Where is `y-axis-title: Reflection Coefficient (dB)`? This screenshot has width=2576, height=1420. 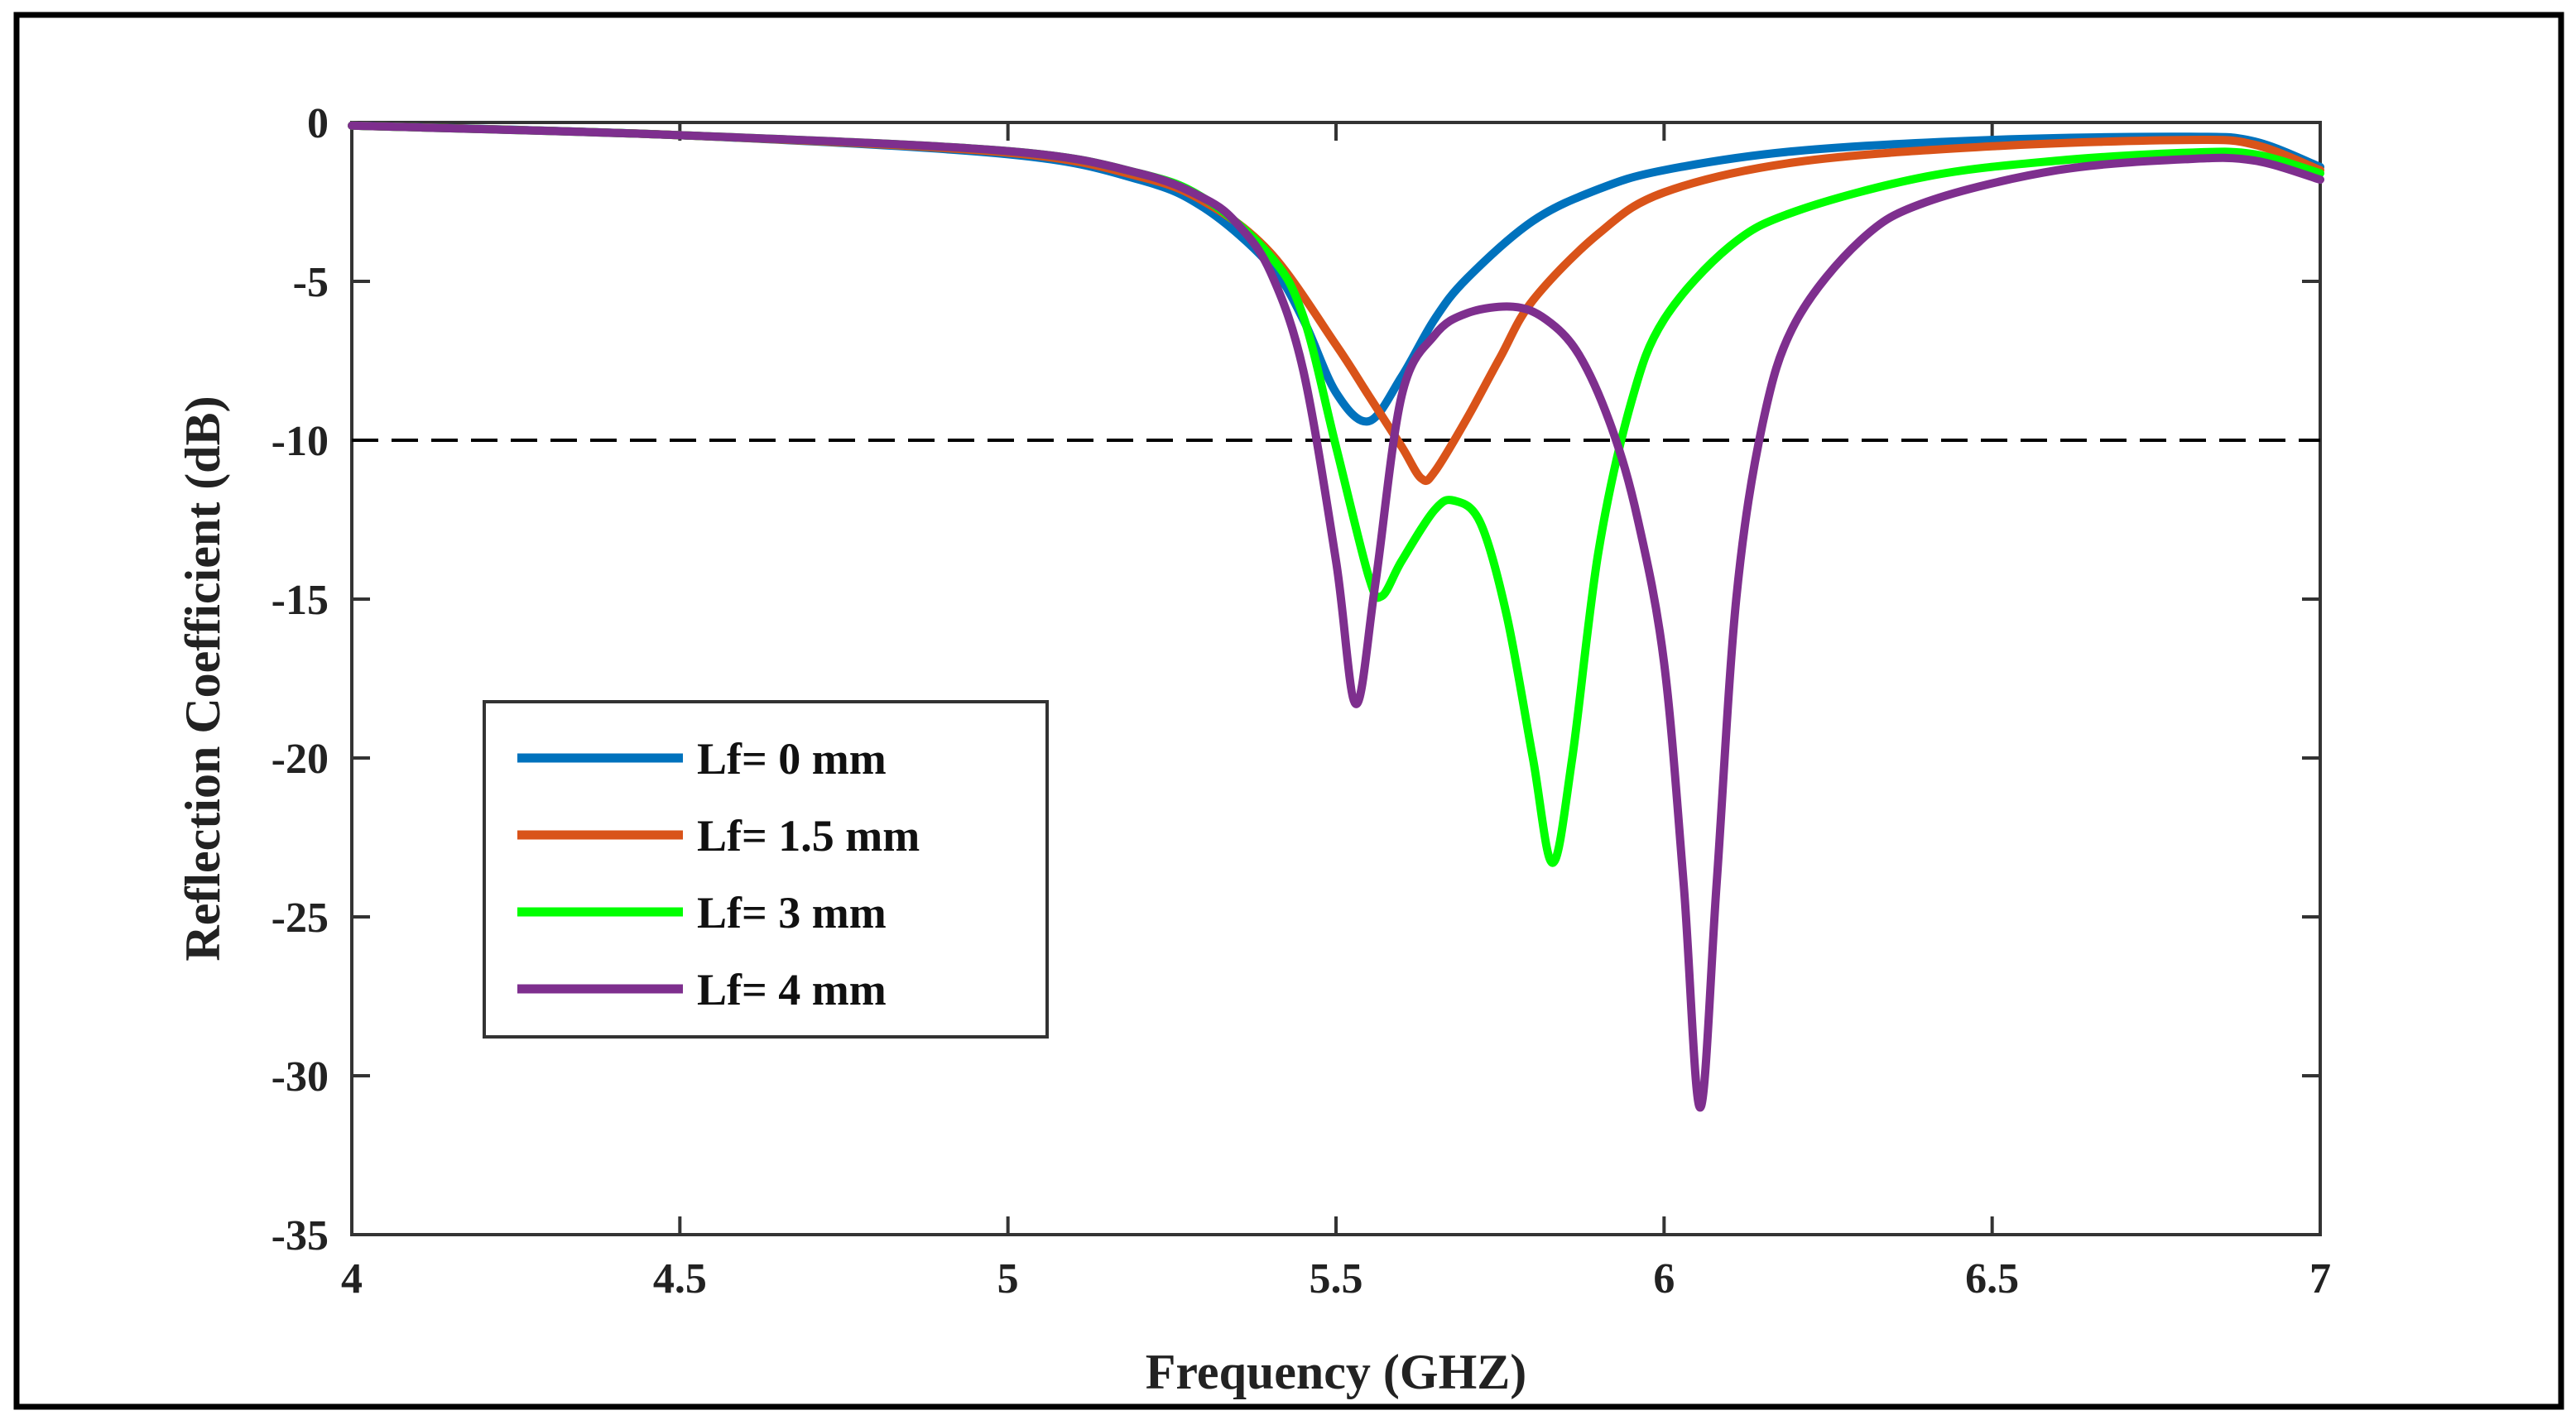 y-axis-title: Reflection Coefficient (dB) is located at coordinates (202, 678).